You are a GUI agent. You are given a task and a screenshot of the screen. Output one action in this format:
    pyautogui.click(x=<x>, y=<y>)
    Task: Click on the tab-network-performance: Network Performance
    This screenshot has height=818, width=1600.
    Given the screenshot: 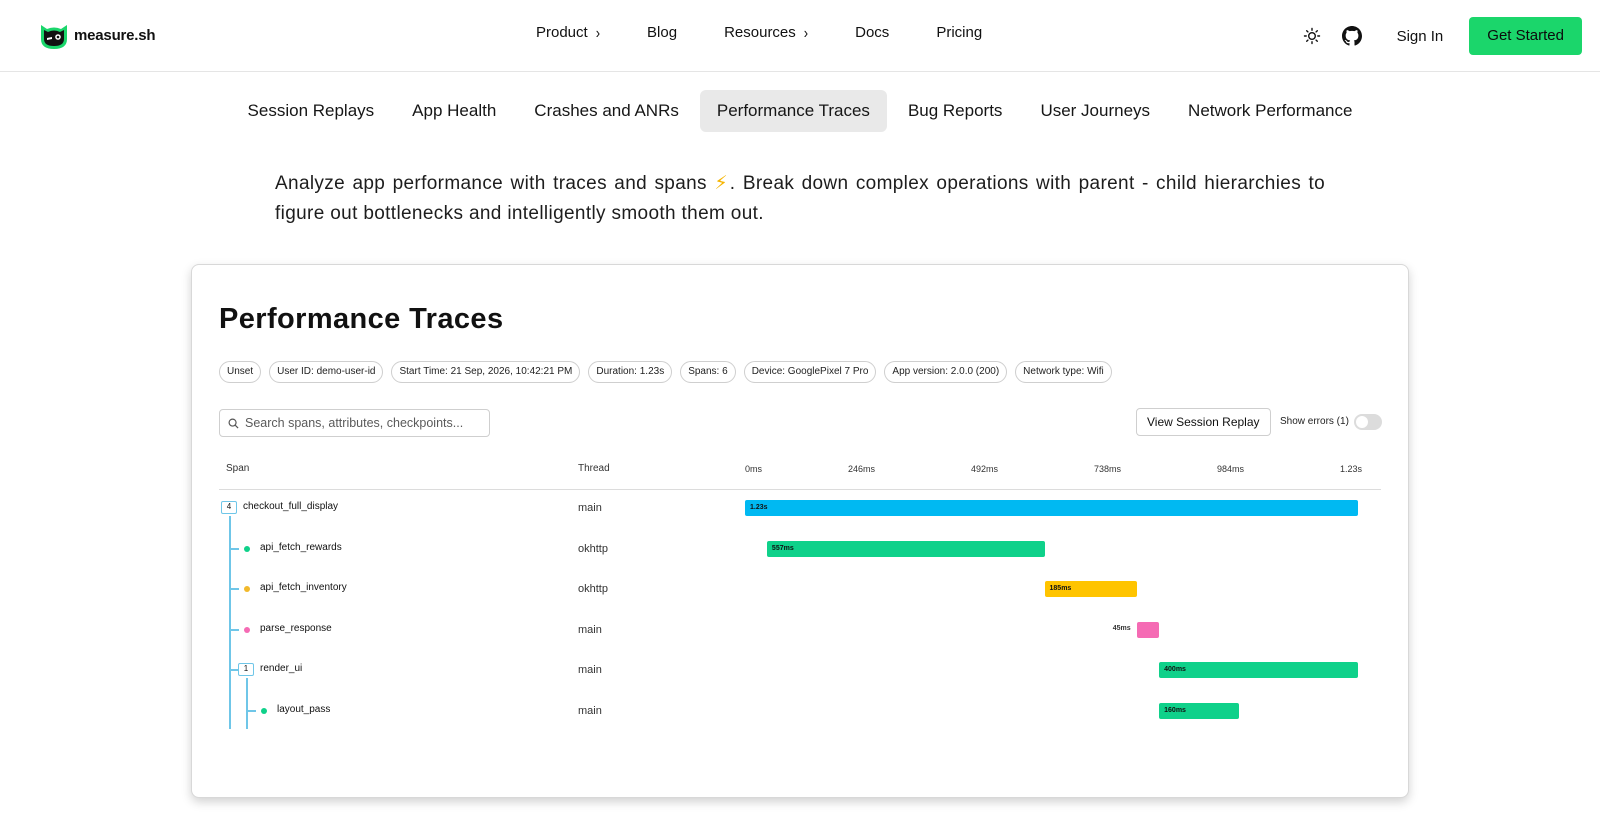 What is the action you would take?
    pyautogui.click(x=1270, y=110)
    